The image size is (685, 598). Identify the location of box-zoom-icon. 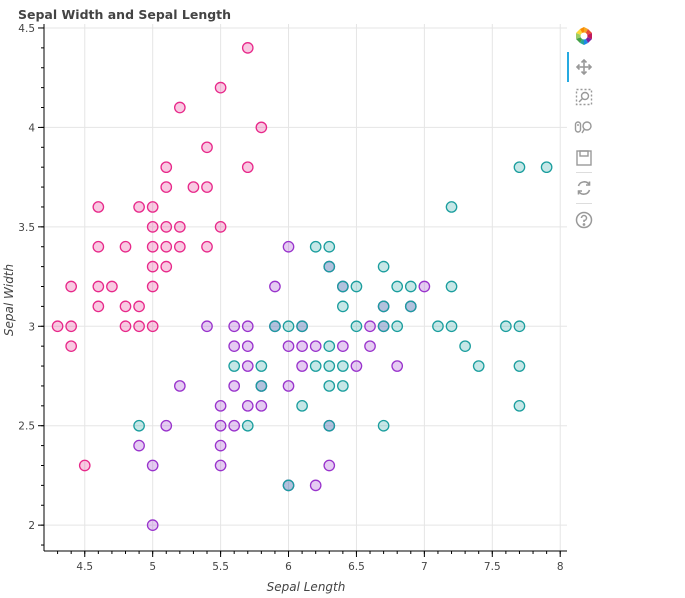
(584, 97).